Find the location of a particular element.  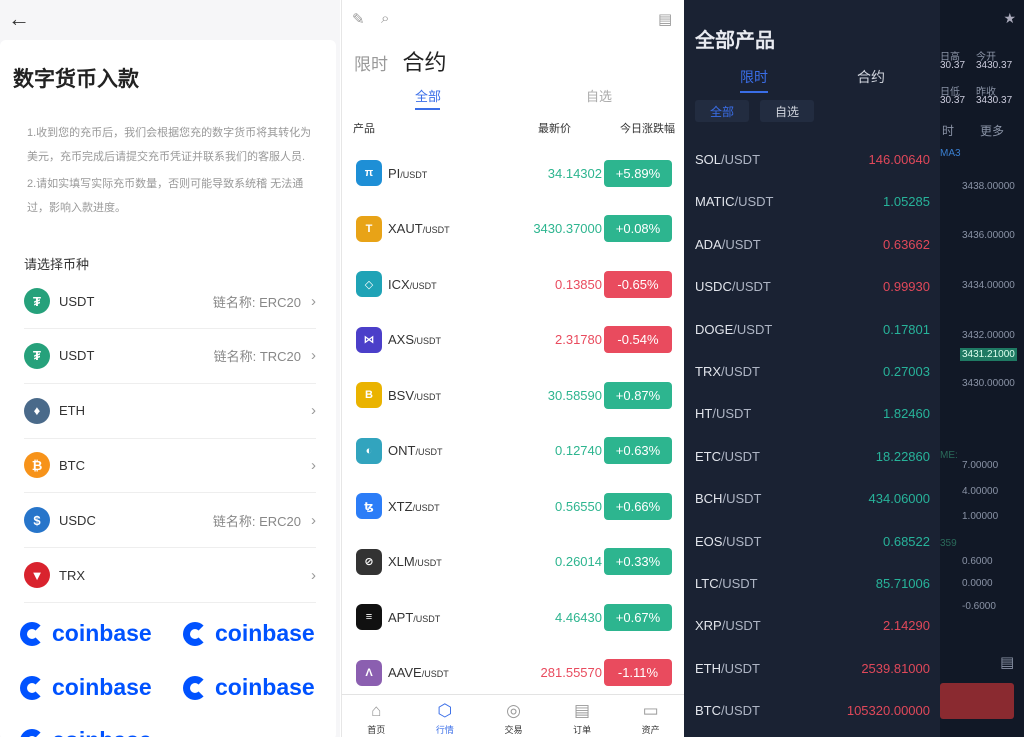

change-badge: -1.11% is located at coordinates (638, 672).